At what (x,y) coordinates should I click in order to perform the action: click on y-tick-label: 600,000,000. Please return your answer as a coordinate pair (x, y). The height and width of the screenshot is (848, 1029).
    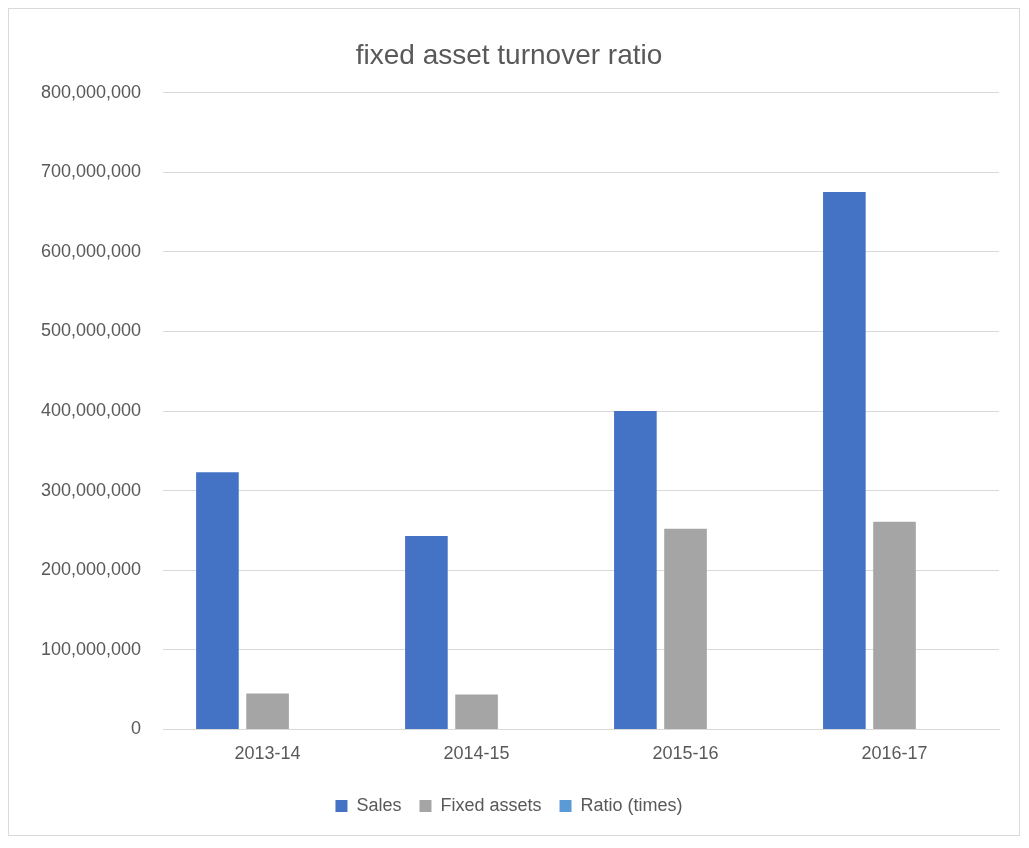
    Looking at the image, I should click on (91, 250).